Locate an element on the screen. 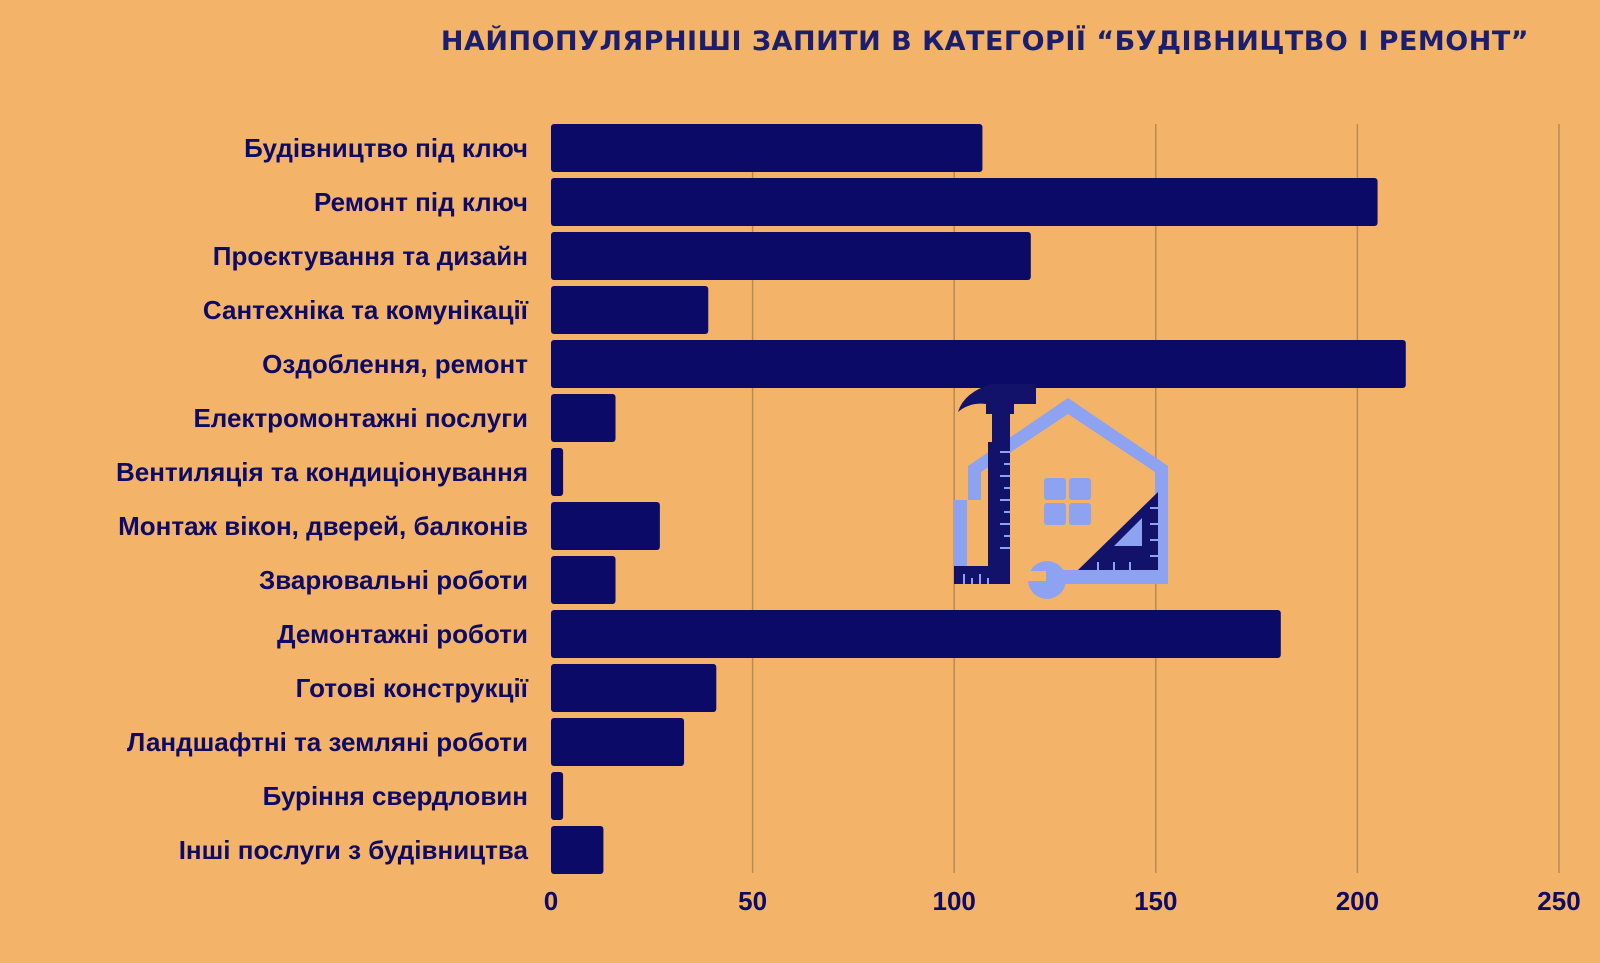  category-label: Монтаж вікон, дверей, балконів is located at coordinates (323, 526).